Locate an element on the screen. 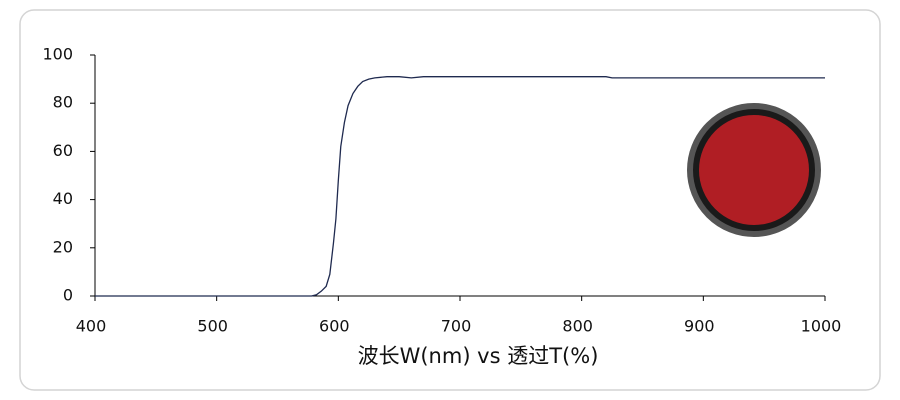 The width and height of the screenshot is (900, 400). y-tick-label: 60 is located at coordinates (63, 150).